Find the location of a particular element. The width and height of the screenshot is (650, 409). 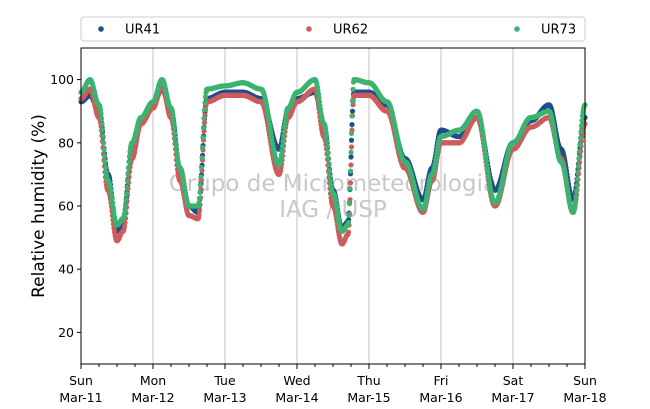

y-tick-label: 60 is located at coordinates (66, 206).